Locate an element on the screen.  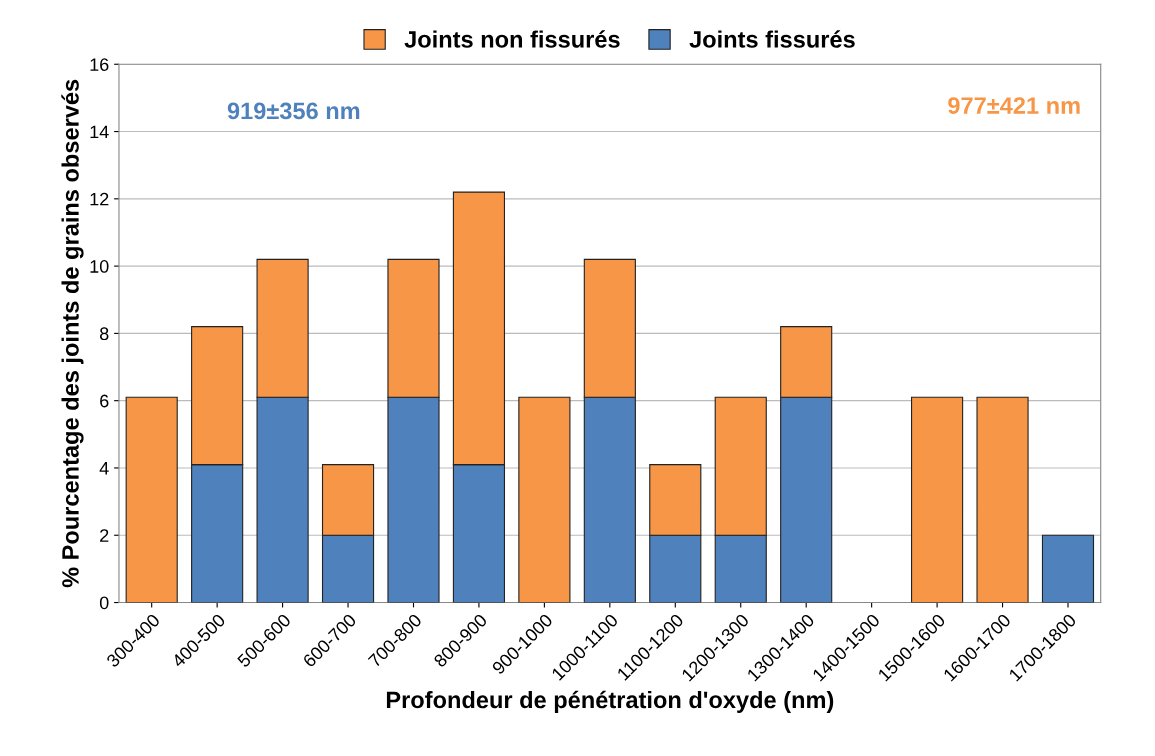
legend-label: Joints fissurés is located at coordinates (772, 39).